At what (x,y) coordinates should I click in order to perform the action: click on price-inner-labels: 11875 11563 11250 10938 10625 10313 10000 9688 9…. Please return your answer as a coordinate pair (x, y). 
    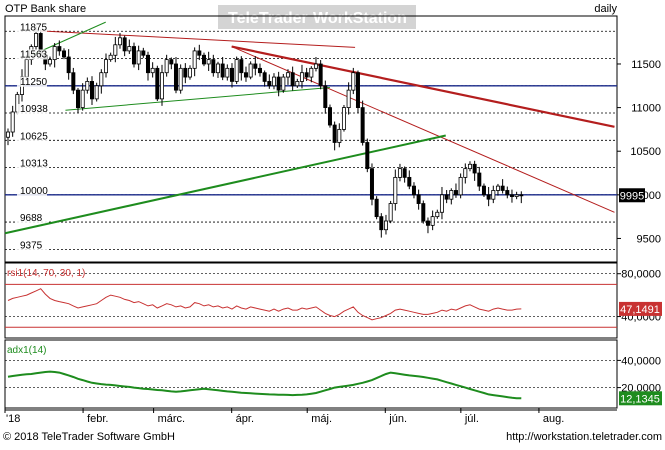
    Looking at the image, I should click on (32, 136).